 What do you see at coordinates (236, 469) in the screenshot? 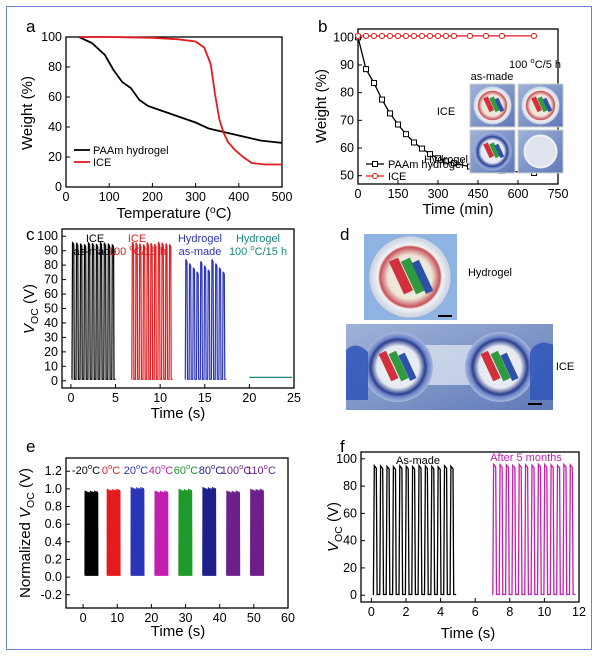
I see `temperature-label: 100oC` at bounding box center [236, 469].